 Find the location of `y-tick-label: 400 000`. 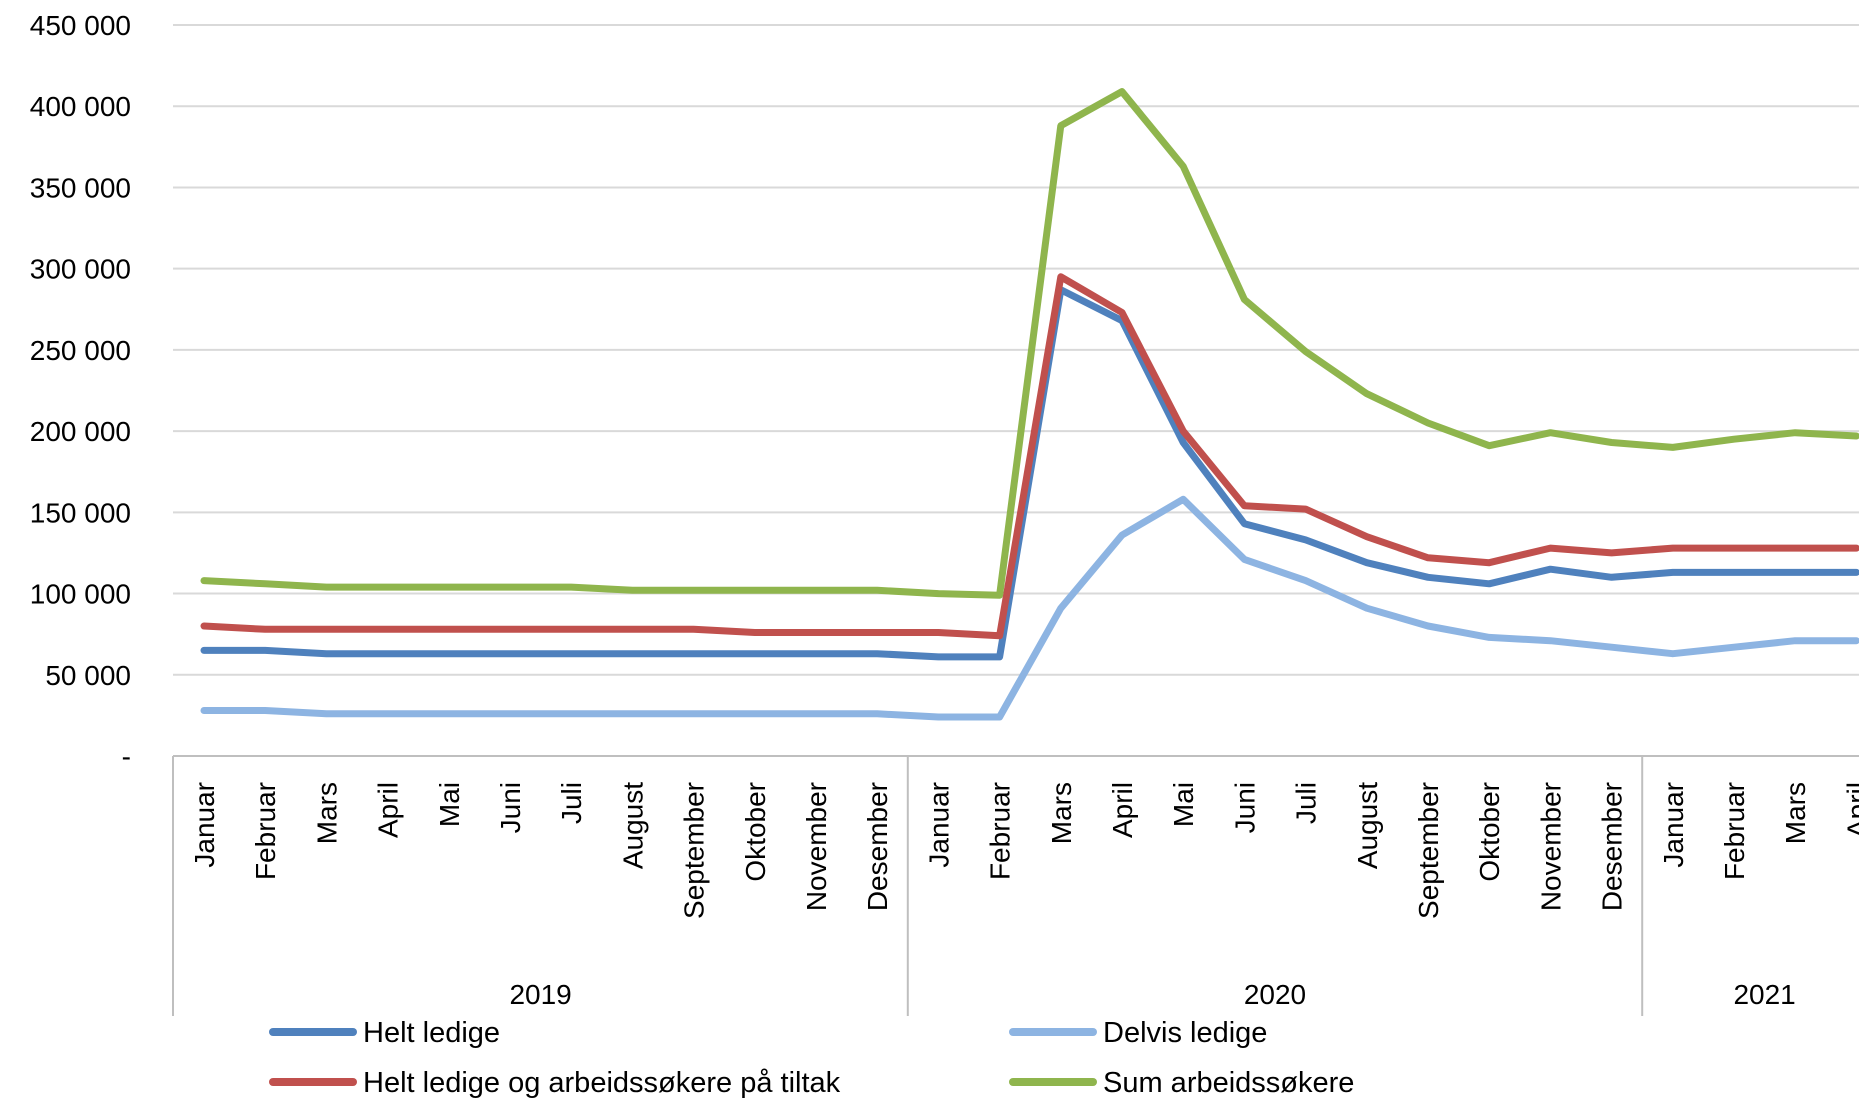

y-tick-label: 400 000 is located at coordinates (80, 106).